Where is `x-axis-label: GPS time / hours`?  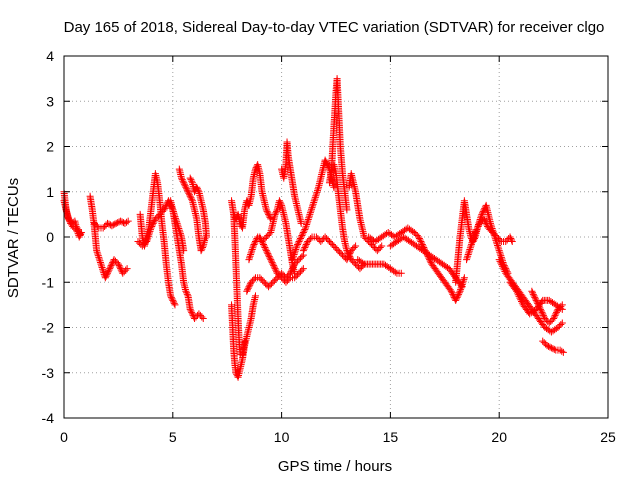
x-axis-label: GPS time / hours is located at coordinates (335, 466).